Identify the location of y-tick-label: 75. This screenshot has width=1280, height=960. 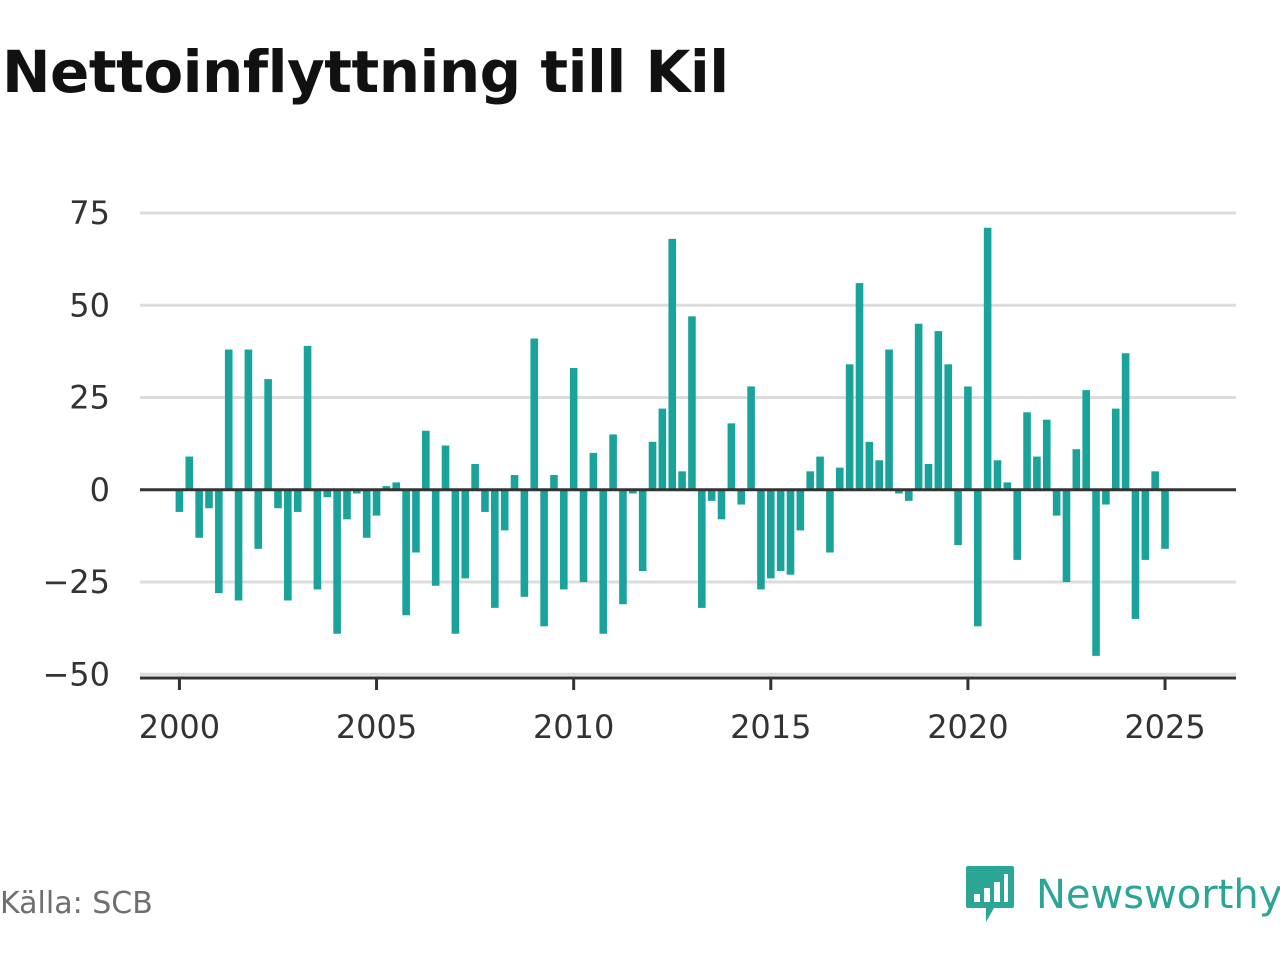
(89, 213).